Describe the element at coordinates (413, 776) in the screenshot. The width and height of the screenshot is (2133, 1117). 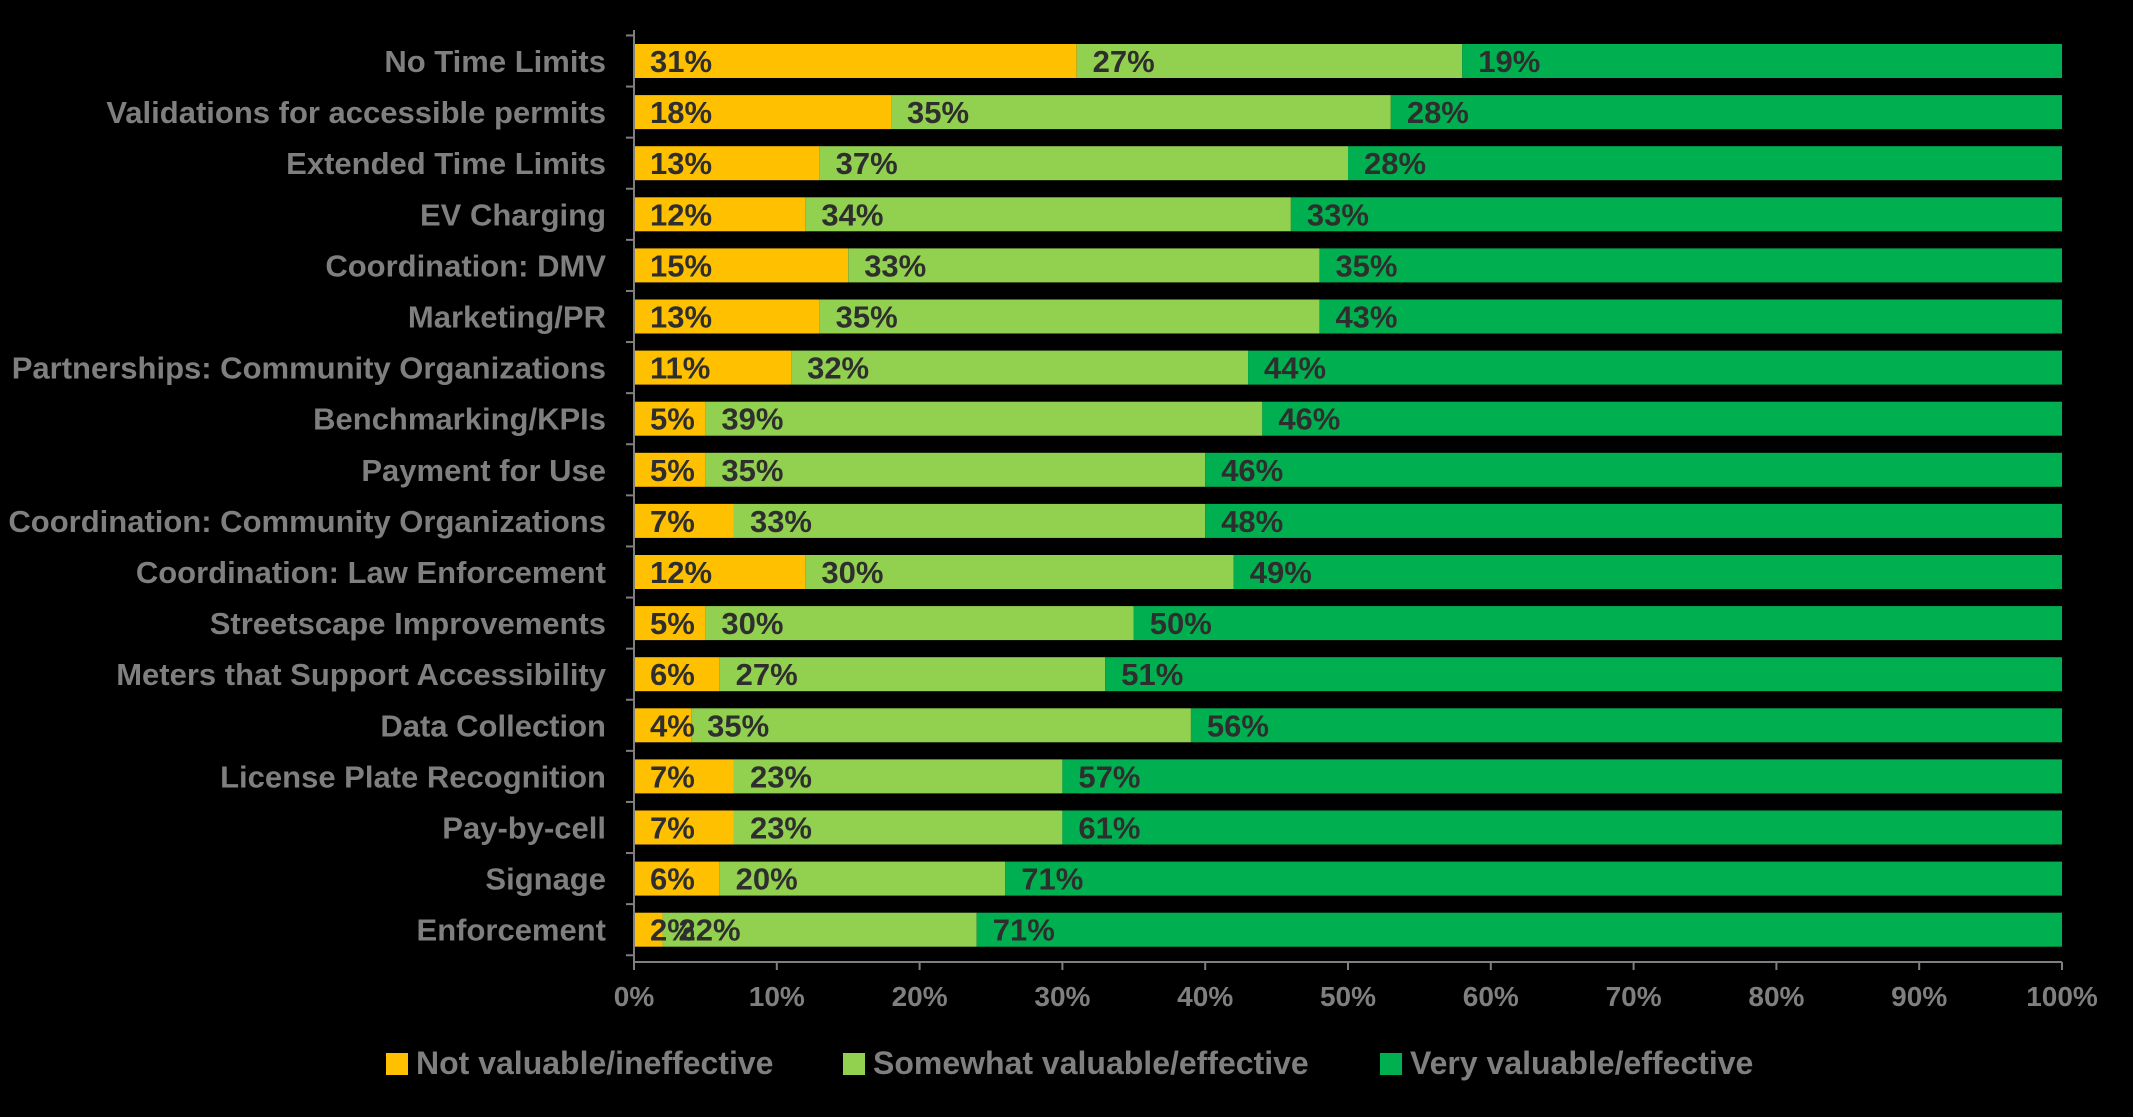
I see `category-label: License Plate Recognition` at that location.